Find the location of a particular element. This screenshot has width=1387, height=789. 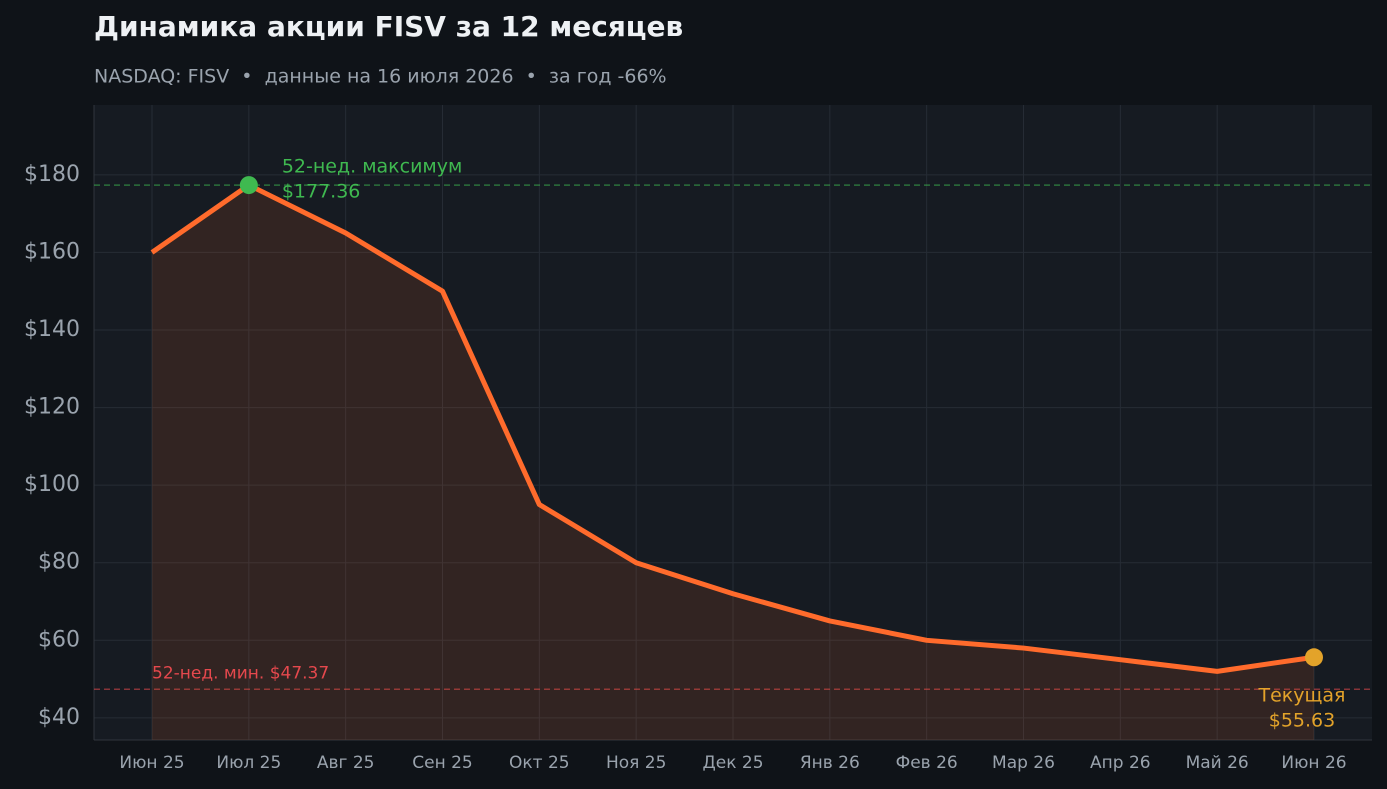

y-tick-label: $140 is located at coordinates (52, 329).